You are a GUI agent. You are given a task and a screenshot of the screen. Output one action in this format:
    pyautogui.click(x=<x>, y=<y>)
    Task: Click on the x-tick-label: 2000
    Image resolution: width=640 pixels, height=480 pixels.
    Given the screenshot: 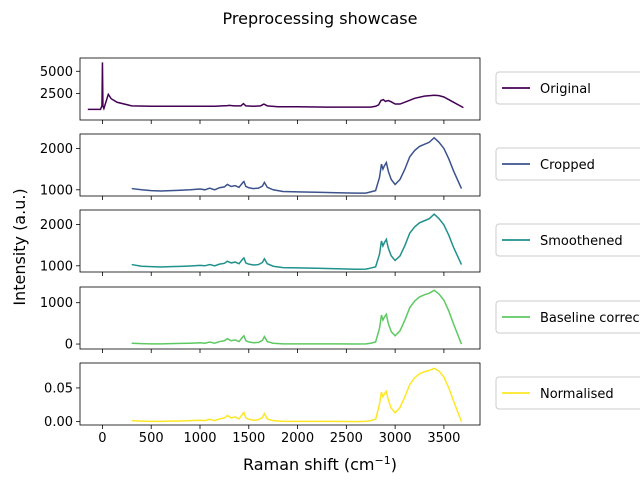 What is the action you would take?
    pyautogui.click(x=297, y=438)
    